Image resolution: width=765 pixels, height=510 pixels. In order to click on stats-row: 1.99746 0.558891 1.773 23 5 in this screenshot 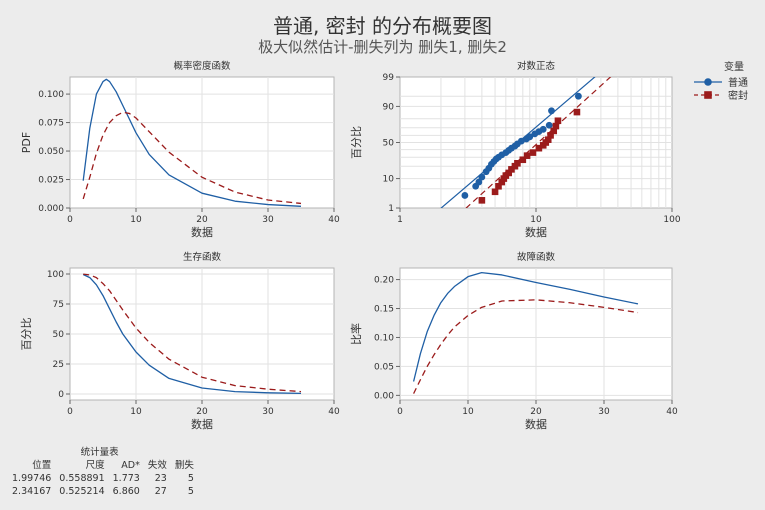, I will do `click(107, 478)`.